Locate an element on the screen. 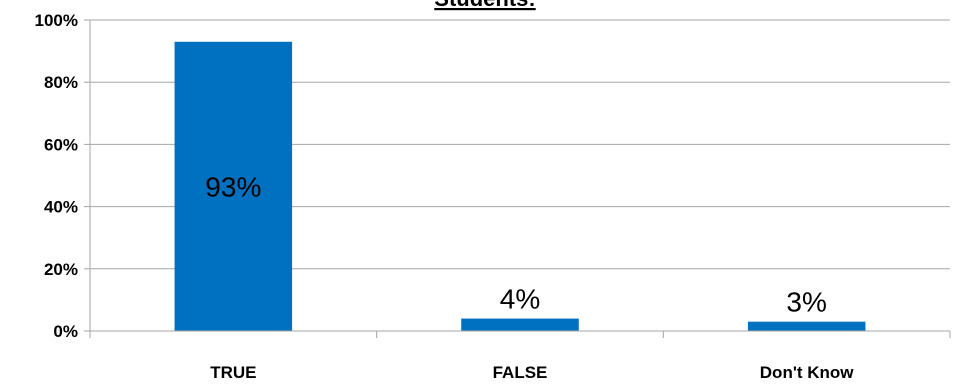 Image resolution: width=967 pixels, height=390 pixels. x-tick-label: TRUE is located at coordinates (233, 372).